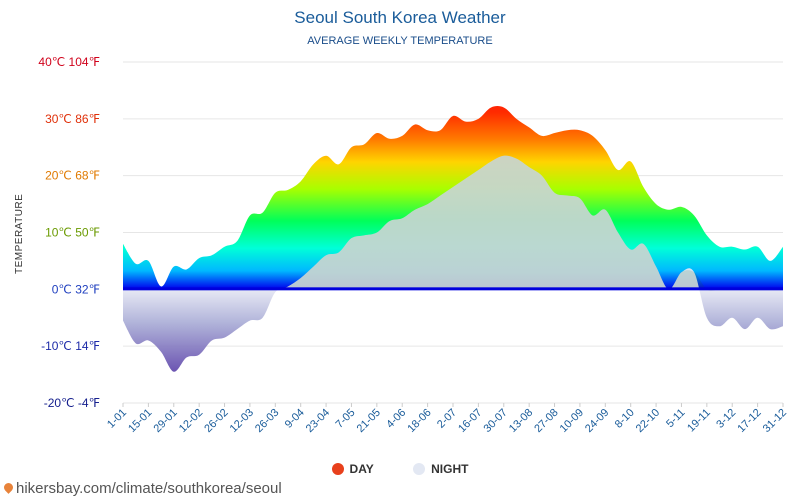 This screenshot has width=800, height=500. I want to click on x-tick-label: 21-05, so click(369, 421).